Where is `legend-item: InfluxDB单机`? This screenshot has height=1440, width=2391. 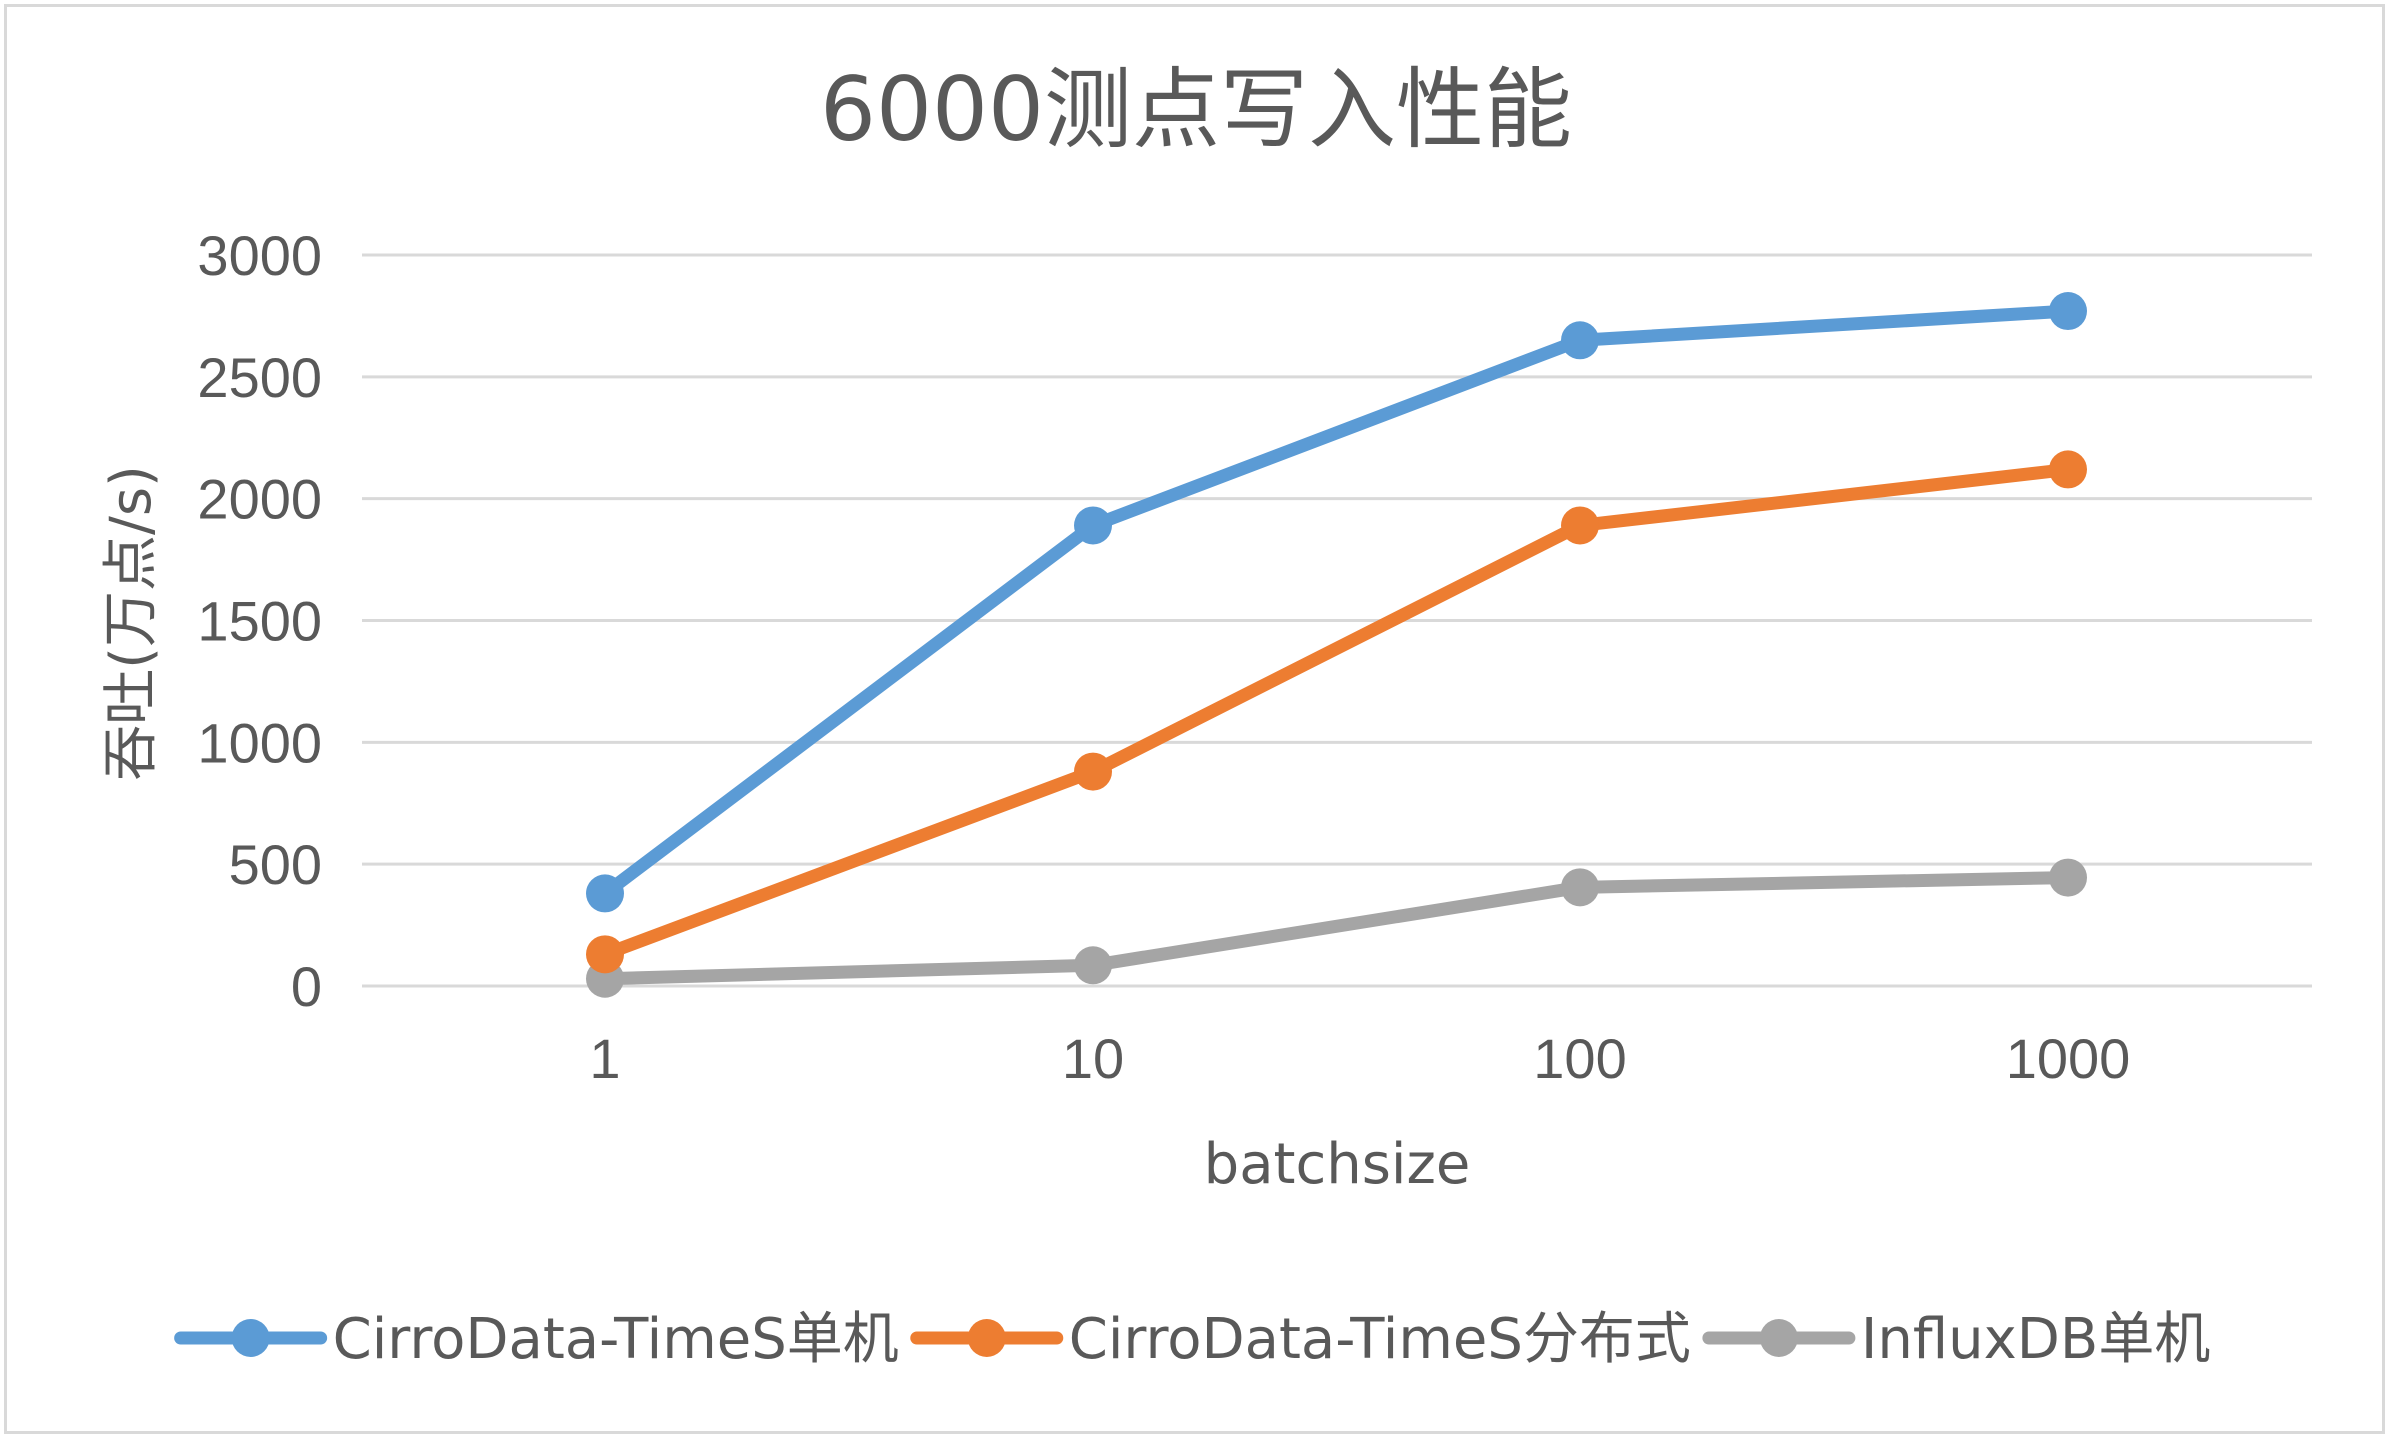 legend-item: InfluxDB单机 is located at coordinates (1956, 1339).